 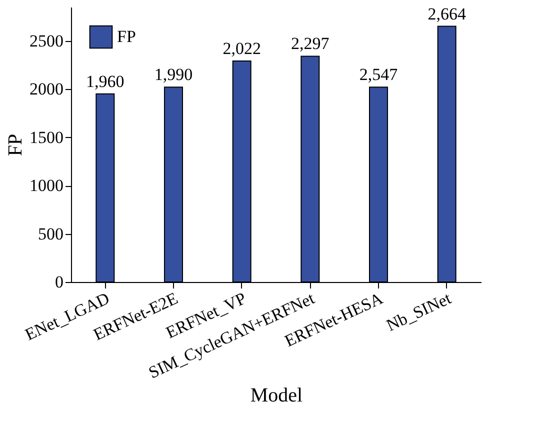 I want to click on y-tick-label: 2500, so click(x=47, y=40).